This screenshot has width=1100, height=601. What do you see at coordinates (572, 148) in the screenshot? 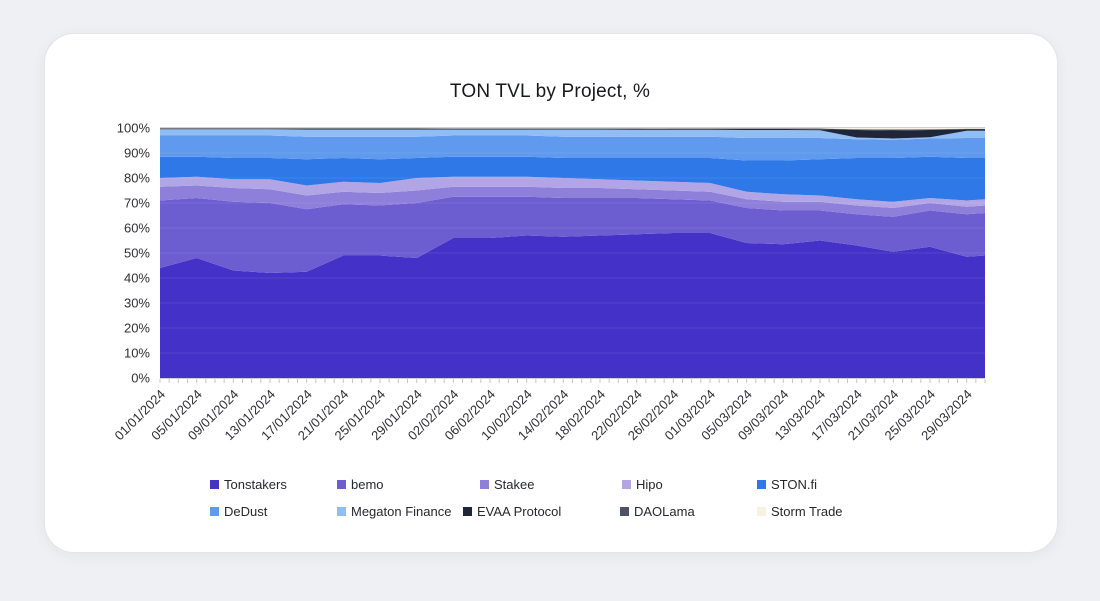
I see `area-dedust` at bounding box center [572, 148].